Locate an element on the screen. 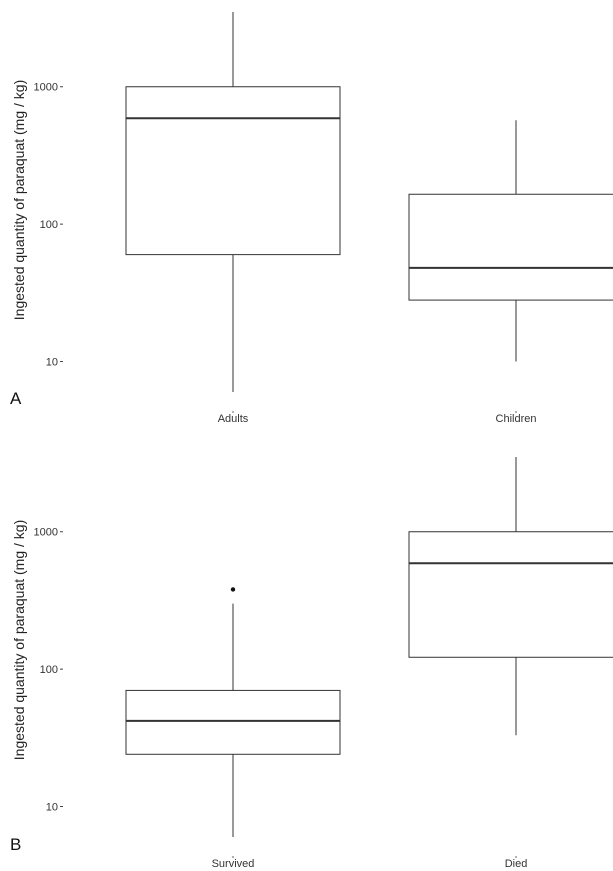 The width and height of the screenshot is (613, 871). x-tick-label: Died is located at coordinates (516, 864).